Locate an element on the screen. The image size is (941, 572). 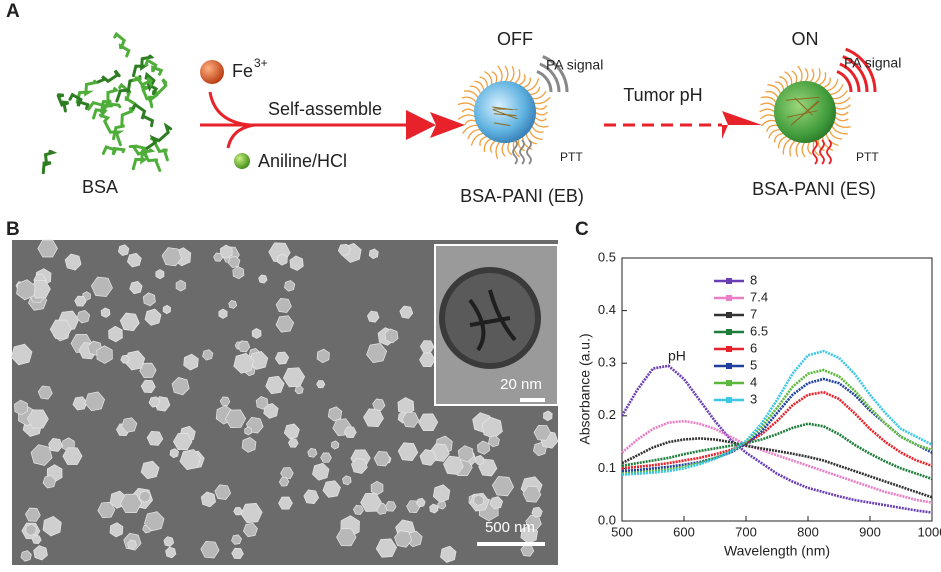
core is located at coordinates (505, 112).